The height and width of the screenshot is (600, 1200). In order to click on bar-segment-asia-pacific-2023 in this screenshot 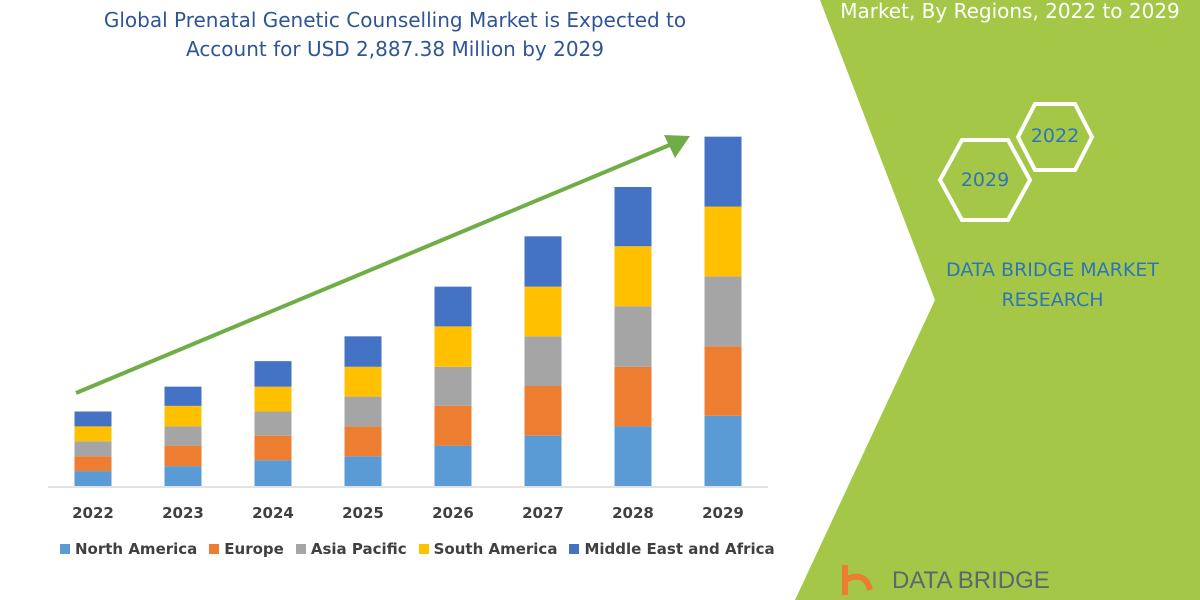, I will do `click(183, 436)`.